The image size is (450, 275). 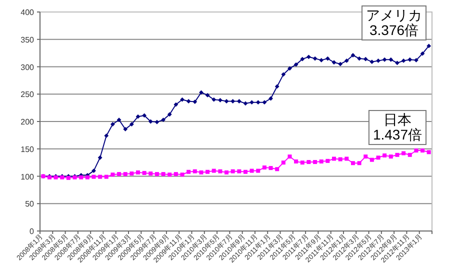 I want to click on y-tick-label: 50, so click(x=30, y=204).